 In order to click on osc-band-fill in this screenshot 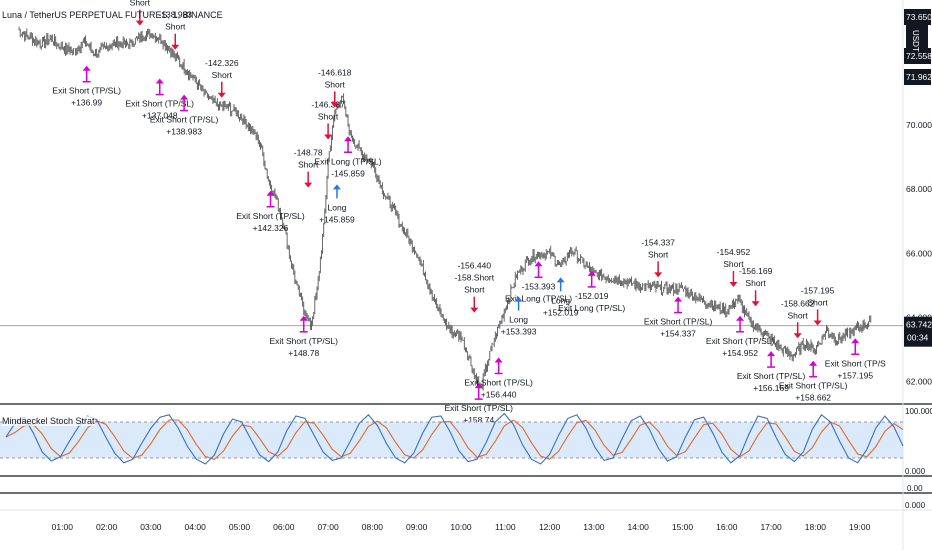, I will do `click(451, 440)`.